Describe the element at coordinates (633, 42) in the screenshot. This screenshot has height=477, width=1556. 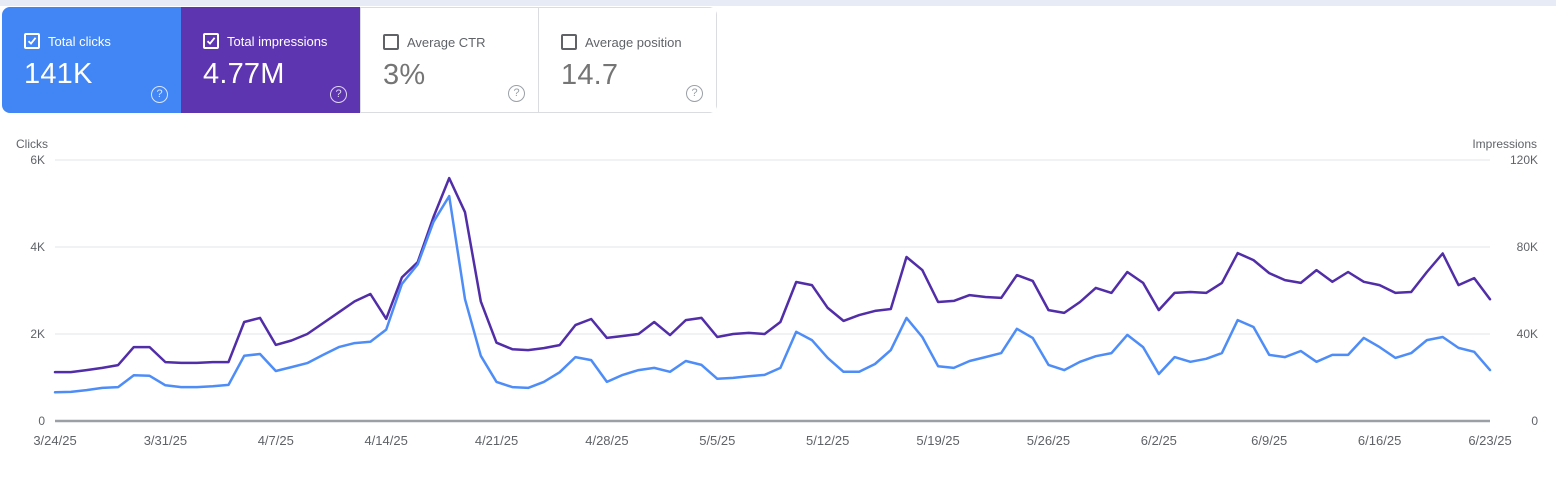
I see `card-label-average-position: Average position` at that location.